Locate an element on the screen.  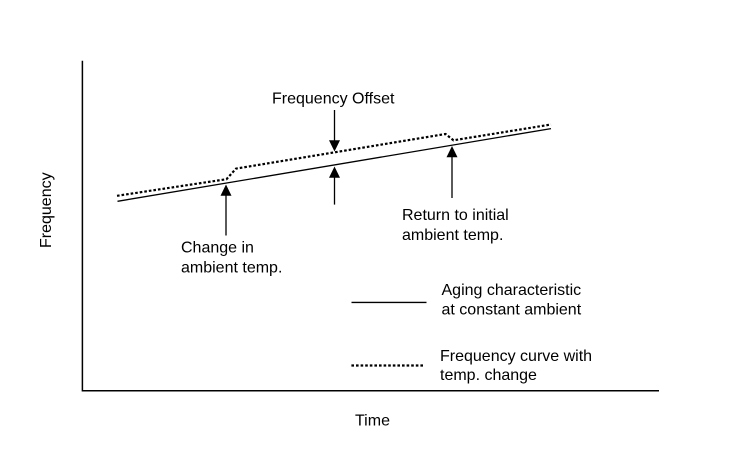
svg-text: at constant ambient is located at coordinates (512, 310).